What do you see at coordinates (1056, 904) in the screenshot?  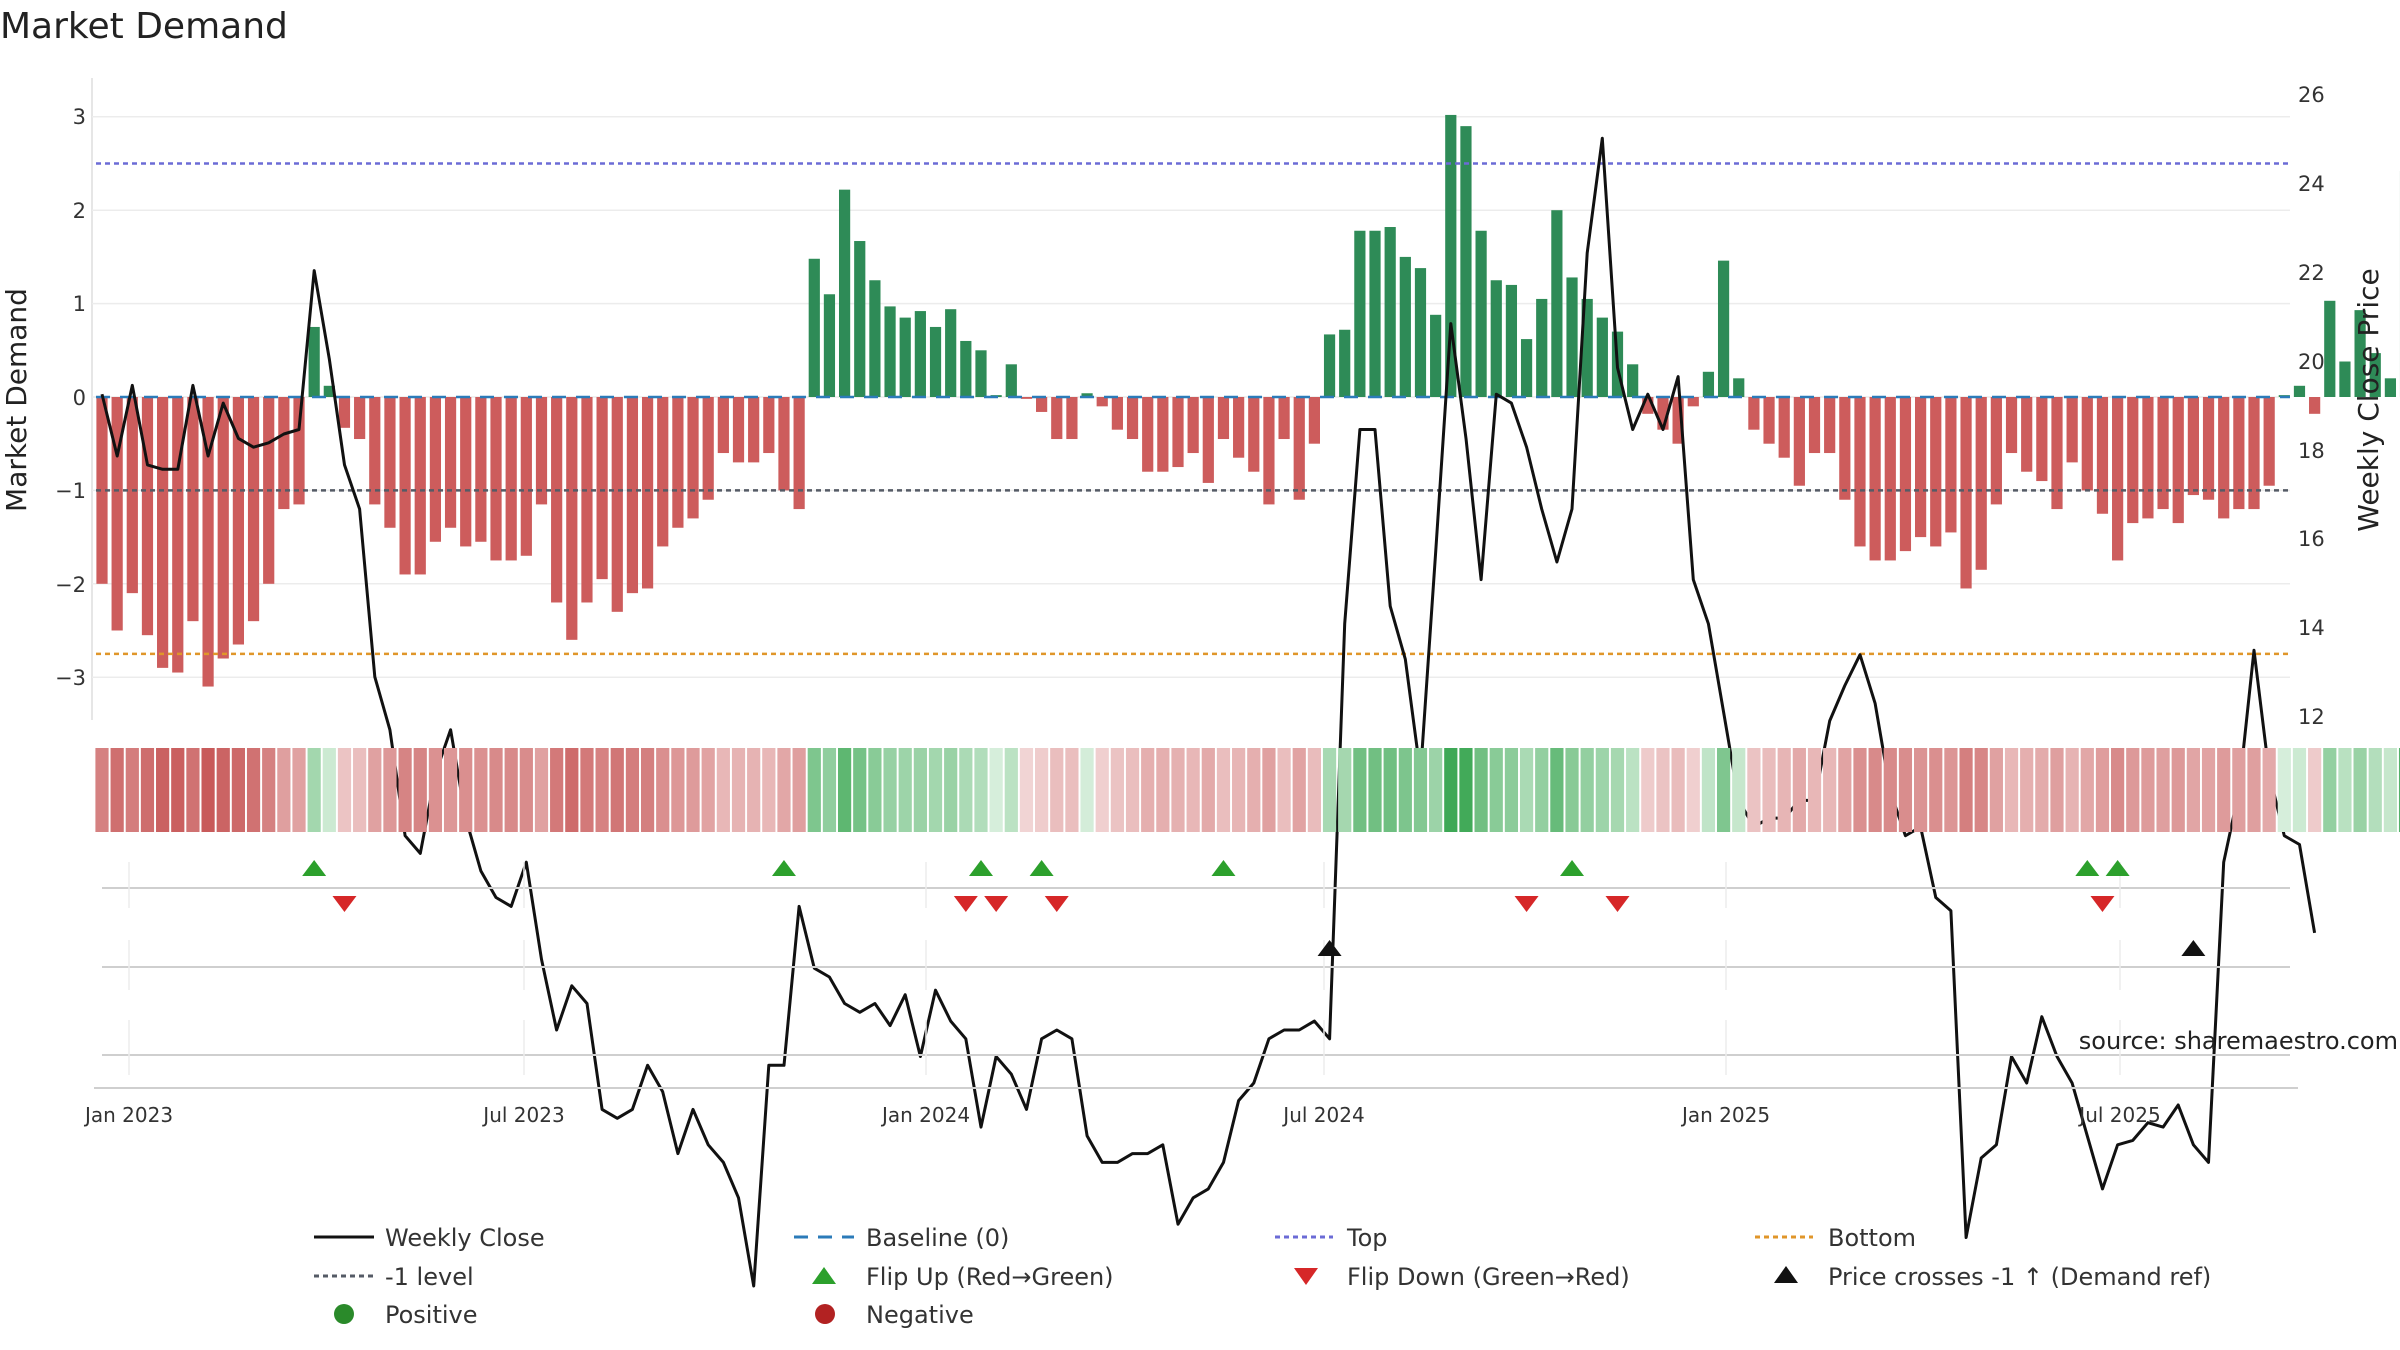 I see `flip-down-marker` at bounding box center [1056, 904].